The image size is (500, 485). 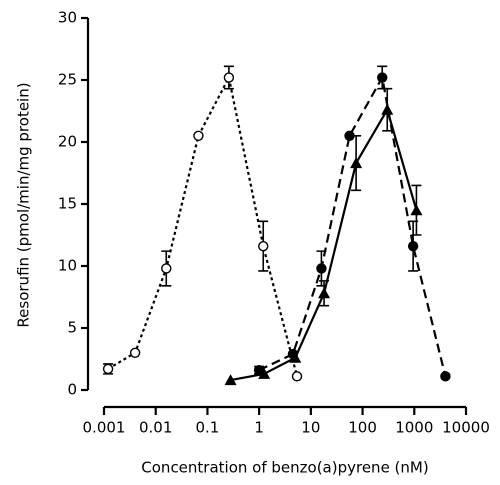 What do you see at coordinates (284, 468) in the screenshot?
I see `x-axis-title: Concentration of benzo(a)pyrene (nM)` at bounding box center [284, 468].